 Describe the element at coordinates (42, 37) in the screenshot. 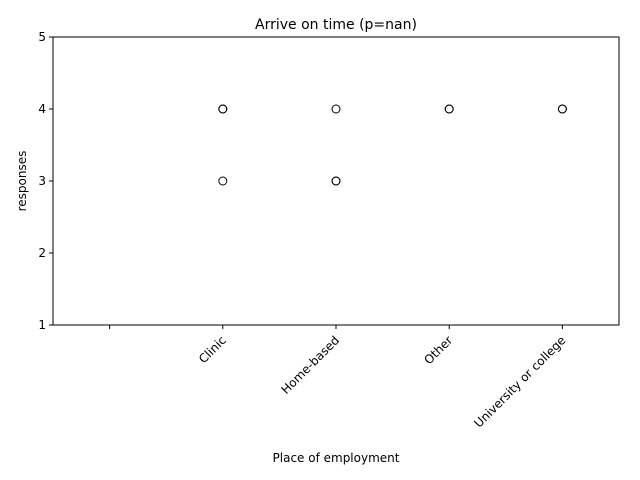

I see `y-tick-label-5: 5` at that location.